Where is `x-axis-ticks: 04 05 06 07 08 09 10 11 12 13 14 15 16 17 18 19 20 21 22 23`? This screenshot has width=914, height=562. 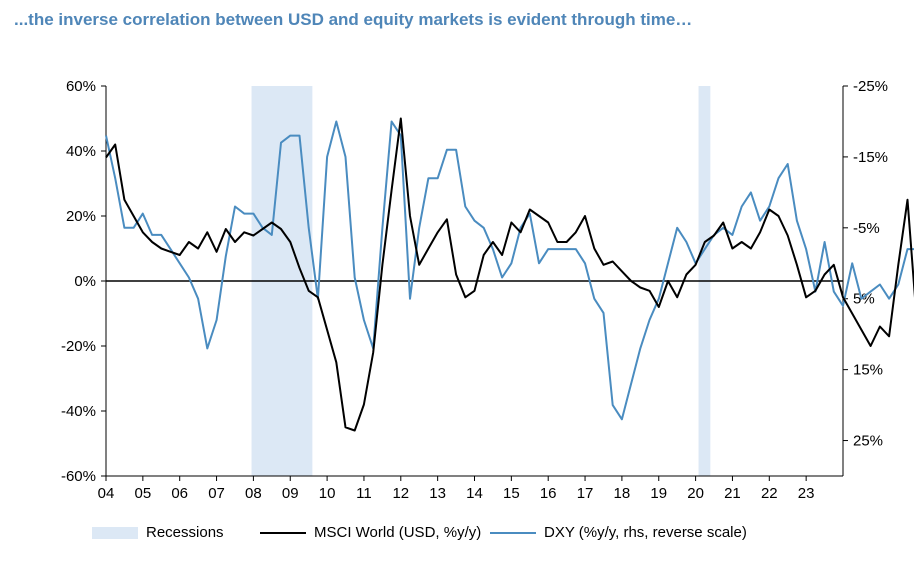
x-axis-ticks: 04 05 06 07 08 09 10 11 12 13 14 15 16 17 18 19 20 21 22 23 is located at coordinates (456, 489).